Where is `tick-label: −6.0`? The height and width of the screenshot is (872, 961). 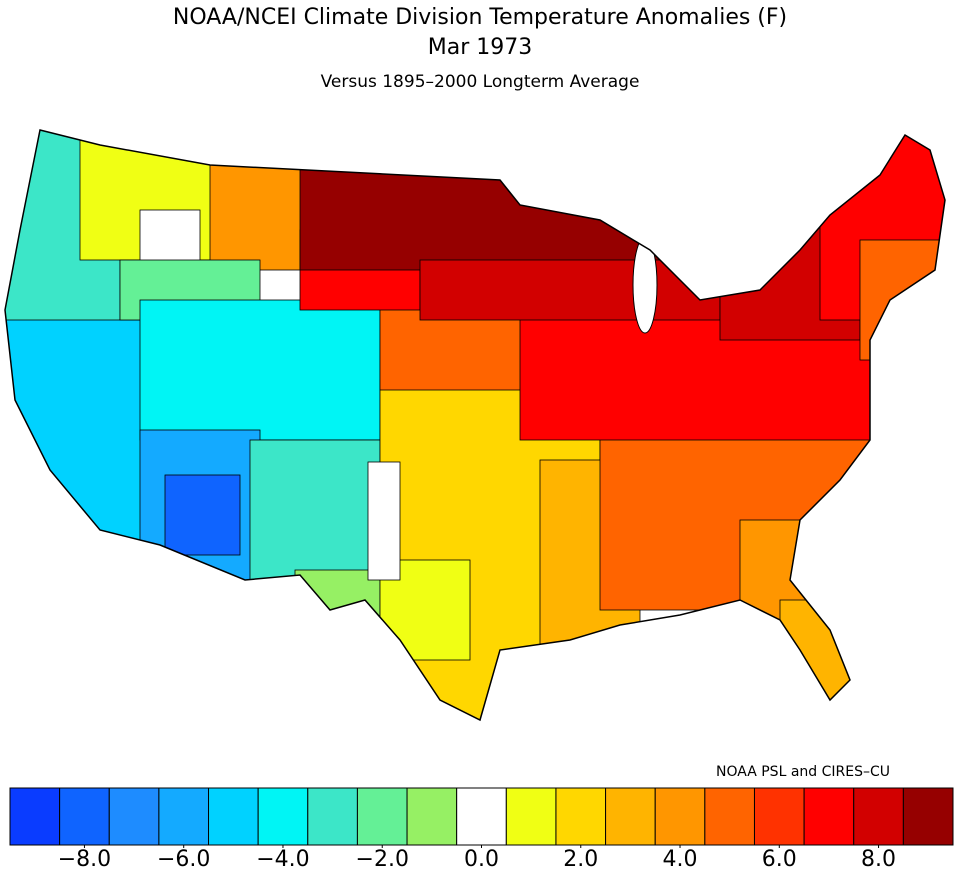 tick-label: −6.0 is located at coordinates (183, 859).